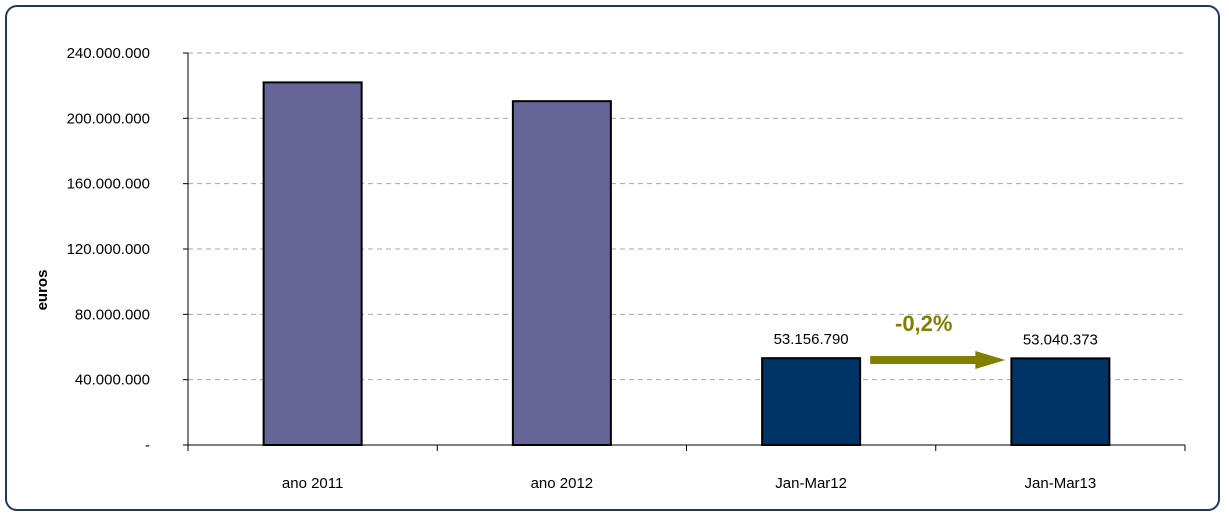 The width and height of the screenshot is (1229, 519). What do you see at coordinates (811, 483) in the screenshot?
I see `x-tick-label: Jan-Mar12` at bounding box center [811, 483].